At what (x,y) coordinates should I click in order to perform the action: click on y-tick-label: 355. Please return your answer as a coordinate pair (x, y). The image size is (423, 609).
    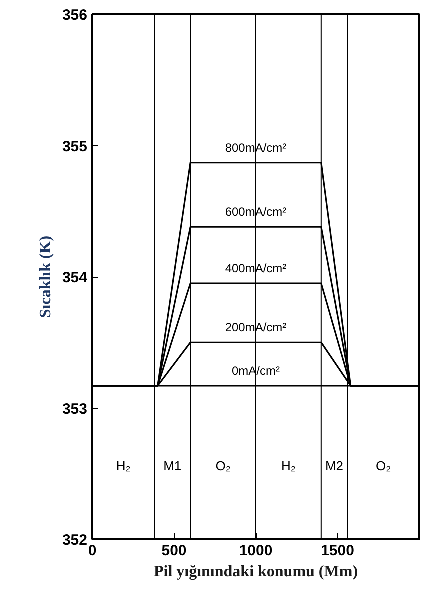
    Looking at the image, I should click on (75, 147).